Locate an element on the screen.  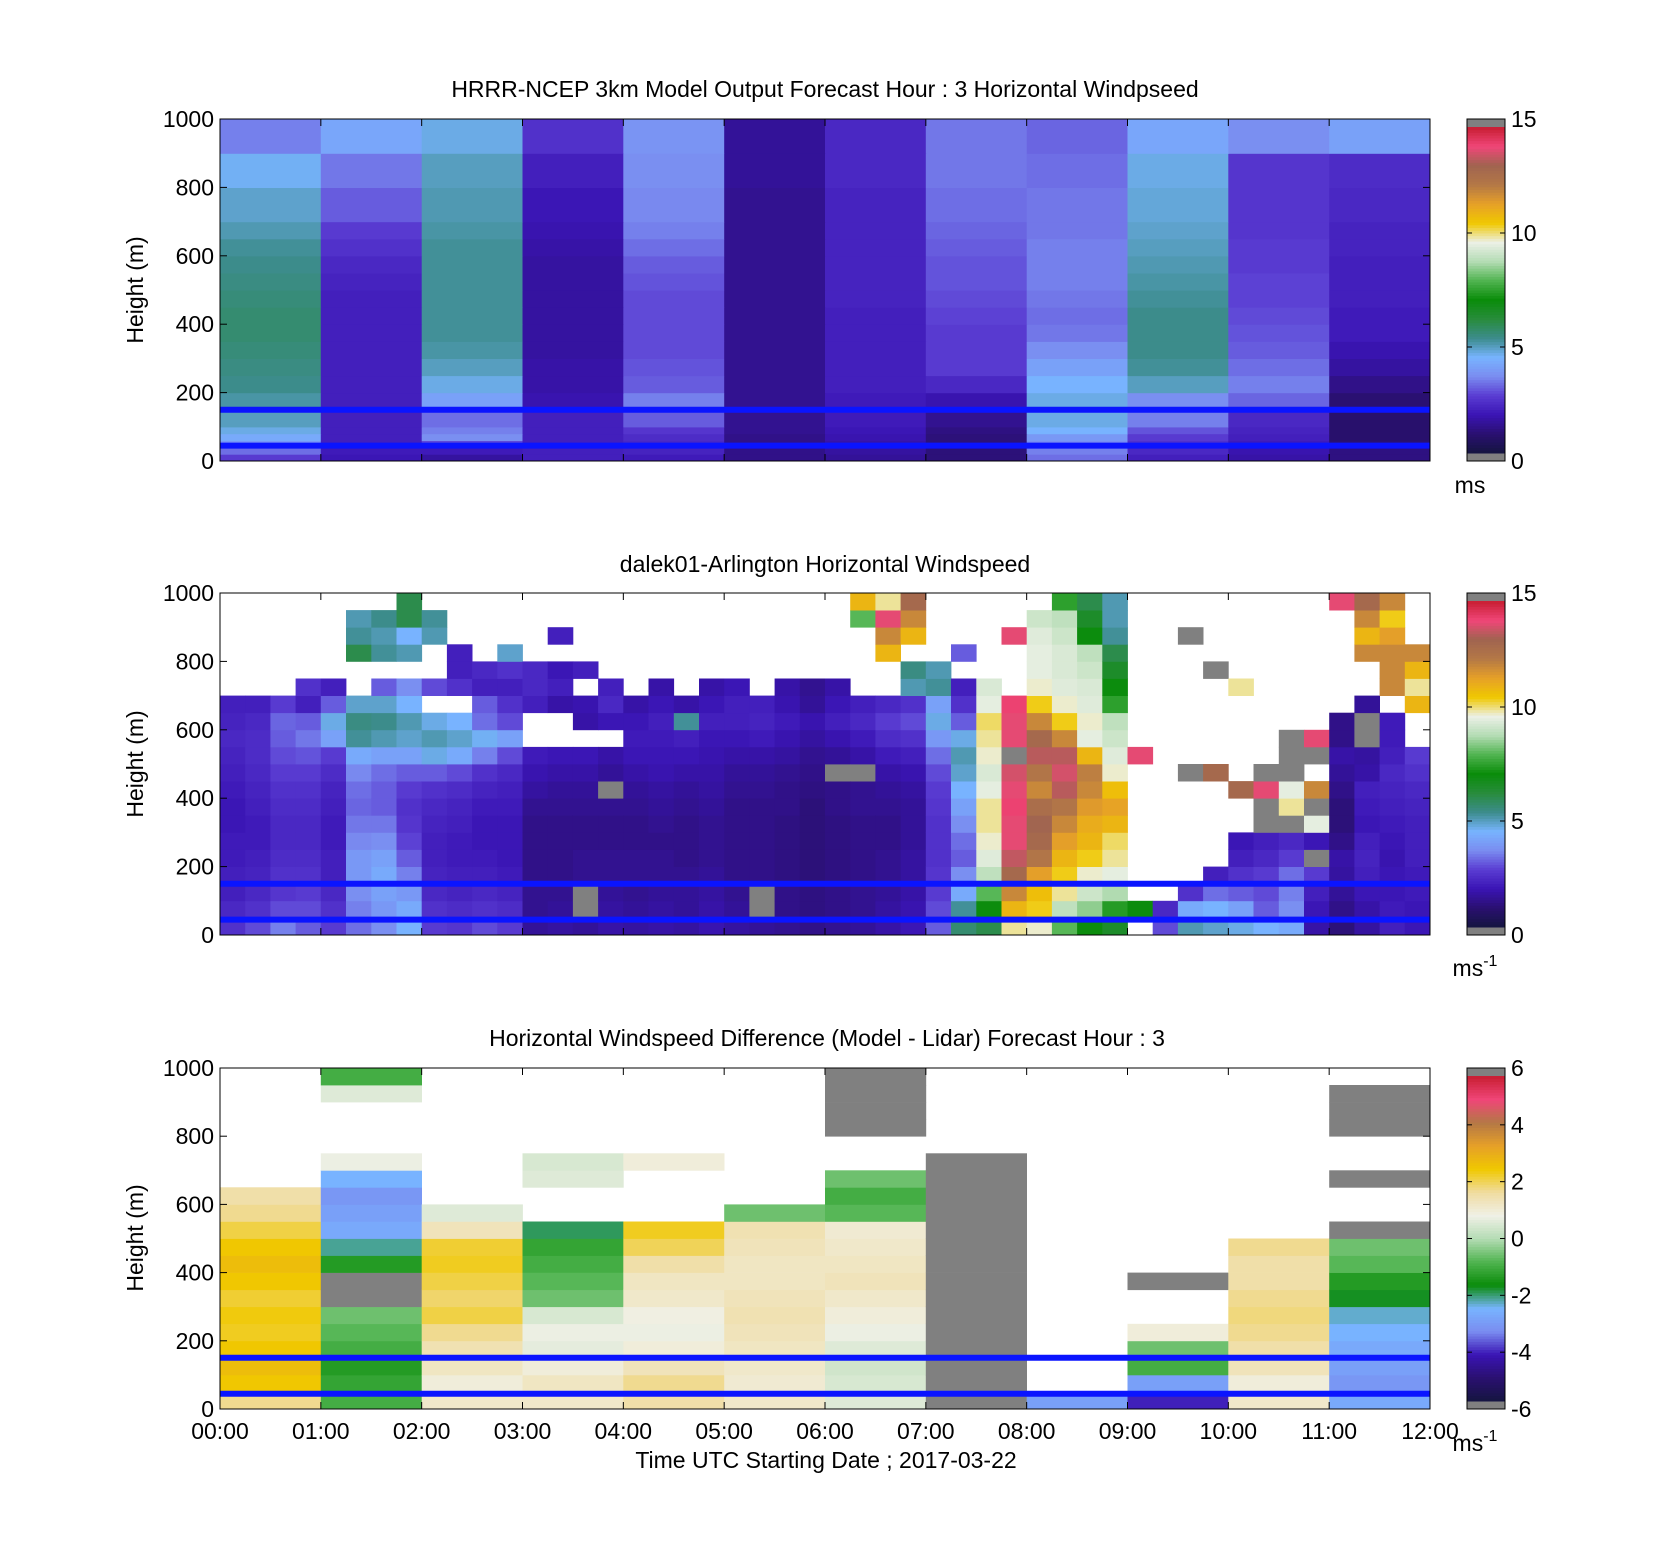
colorbar-tick-label: 5 is located at coordinates (1517, 347).